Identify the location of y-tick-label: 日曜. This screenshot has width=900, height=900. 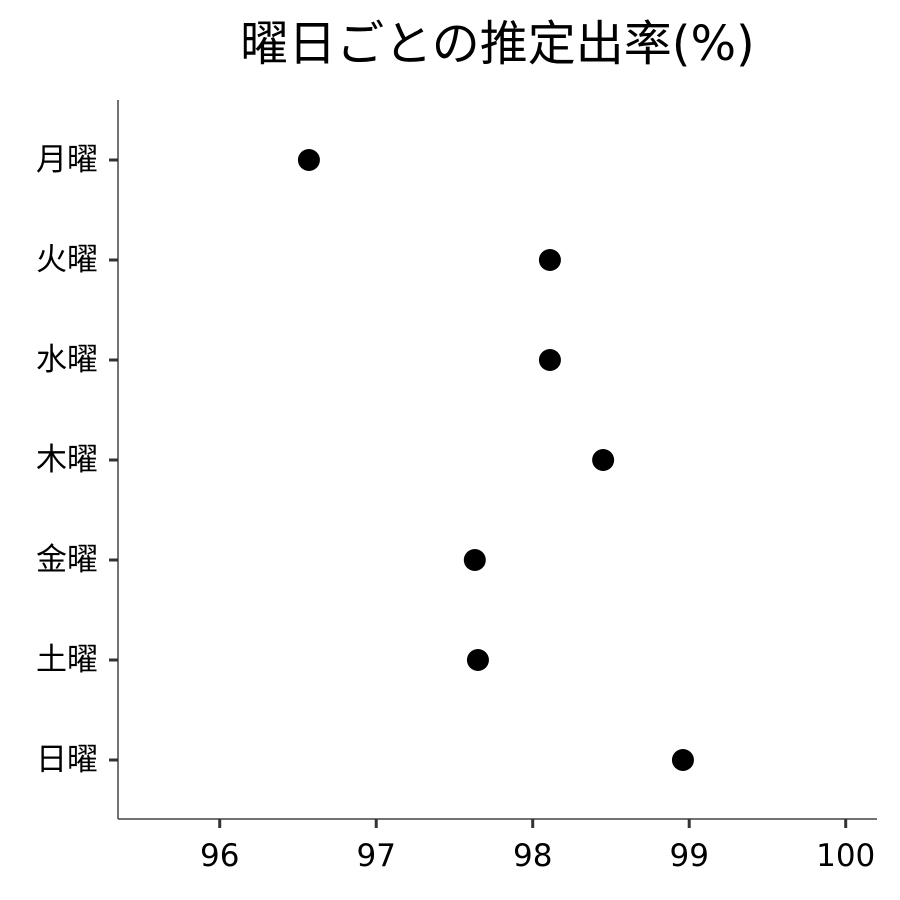
(67, 760).